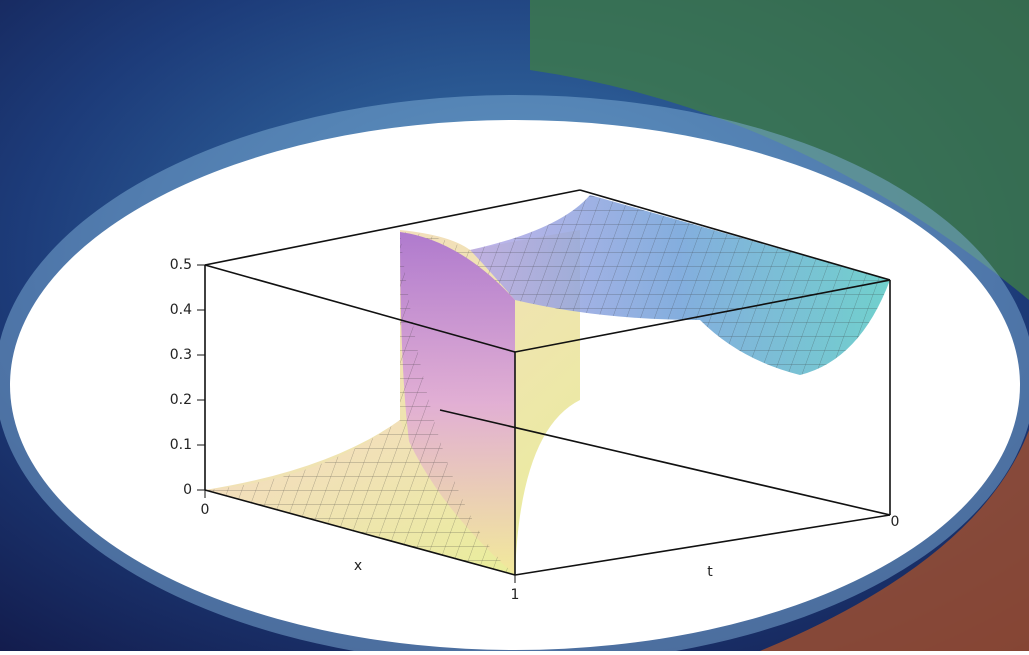  What do you see at coordinates (181, 310) in the screenshot?
I see `z-tick-label: 0.4` at bounding box center [181, 310].